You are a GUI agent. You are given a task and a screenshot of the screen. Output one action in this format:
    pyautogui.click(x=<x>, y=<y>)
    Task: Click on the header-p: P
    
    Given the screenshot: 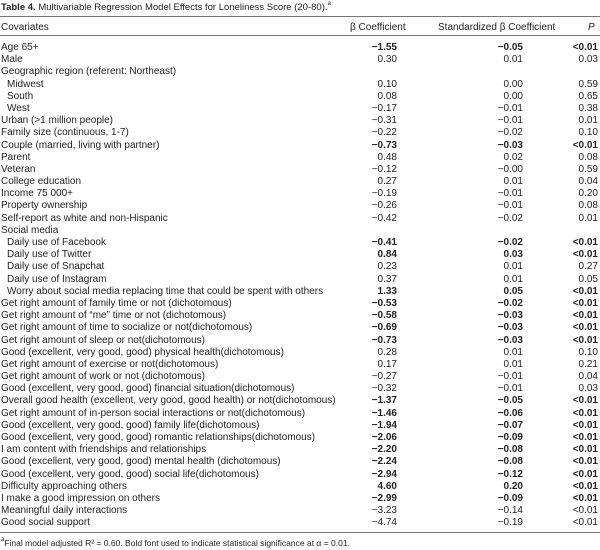 What is the action you would take?
    pyautogui.click(x=591, y=27)
    